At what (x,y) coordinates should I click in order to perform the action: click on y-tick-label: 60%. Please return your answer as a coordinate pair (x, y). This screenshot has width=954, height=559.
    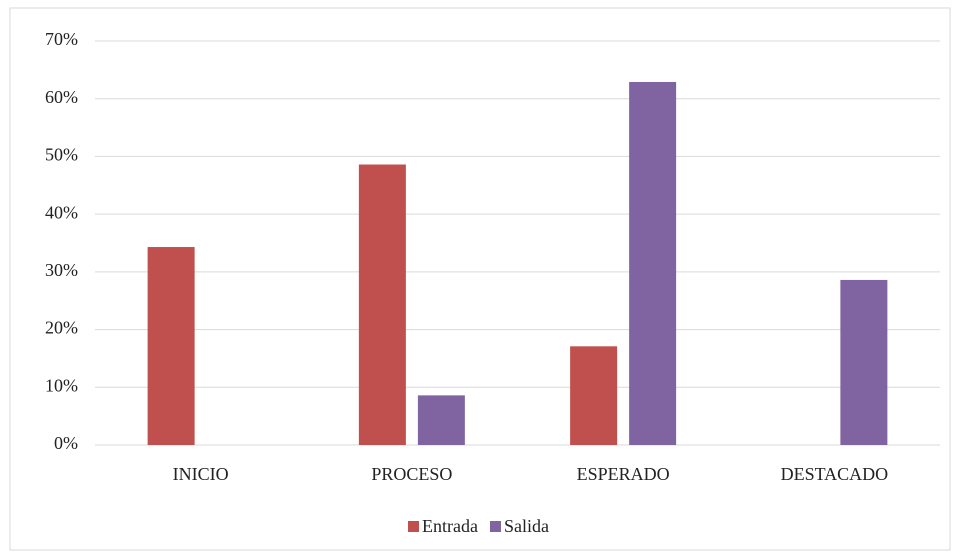
    Looking at the image, I should click on (61, 97).